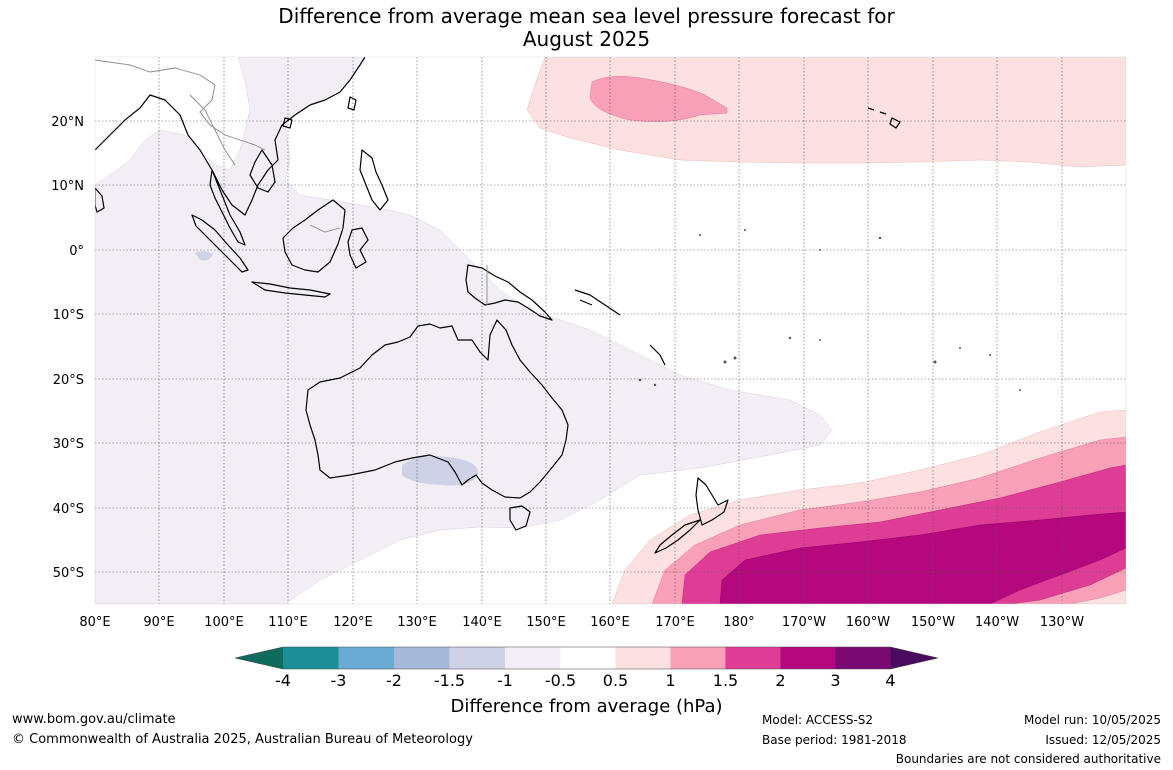 The width and height of the screenshot is (1173, 770). I want to click on lat-label-10n: 10°N, so click(67, 186).